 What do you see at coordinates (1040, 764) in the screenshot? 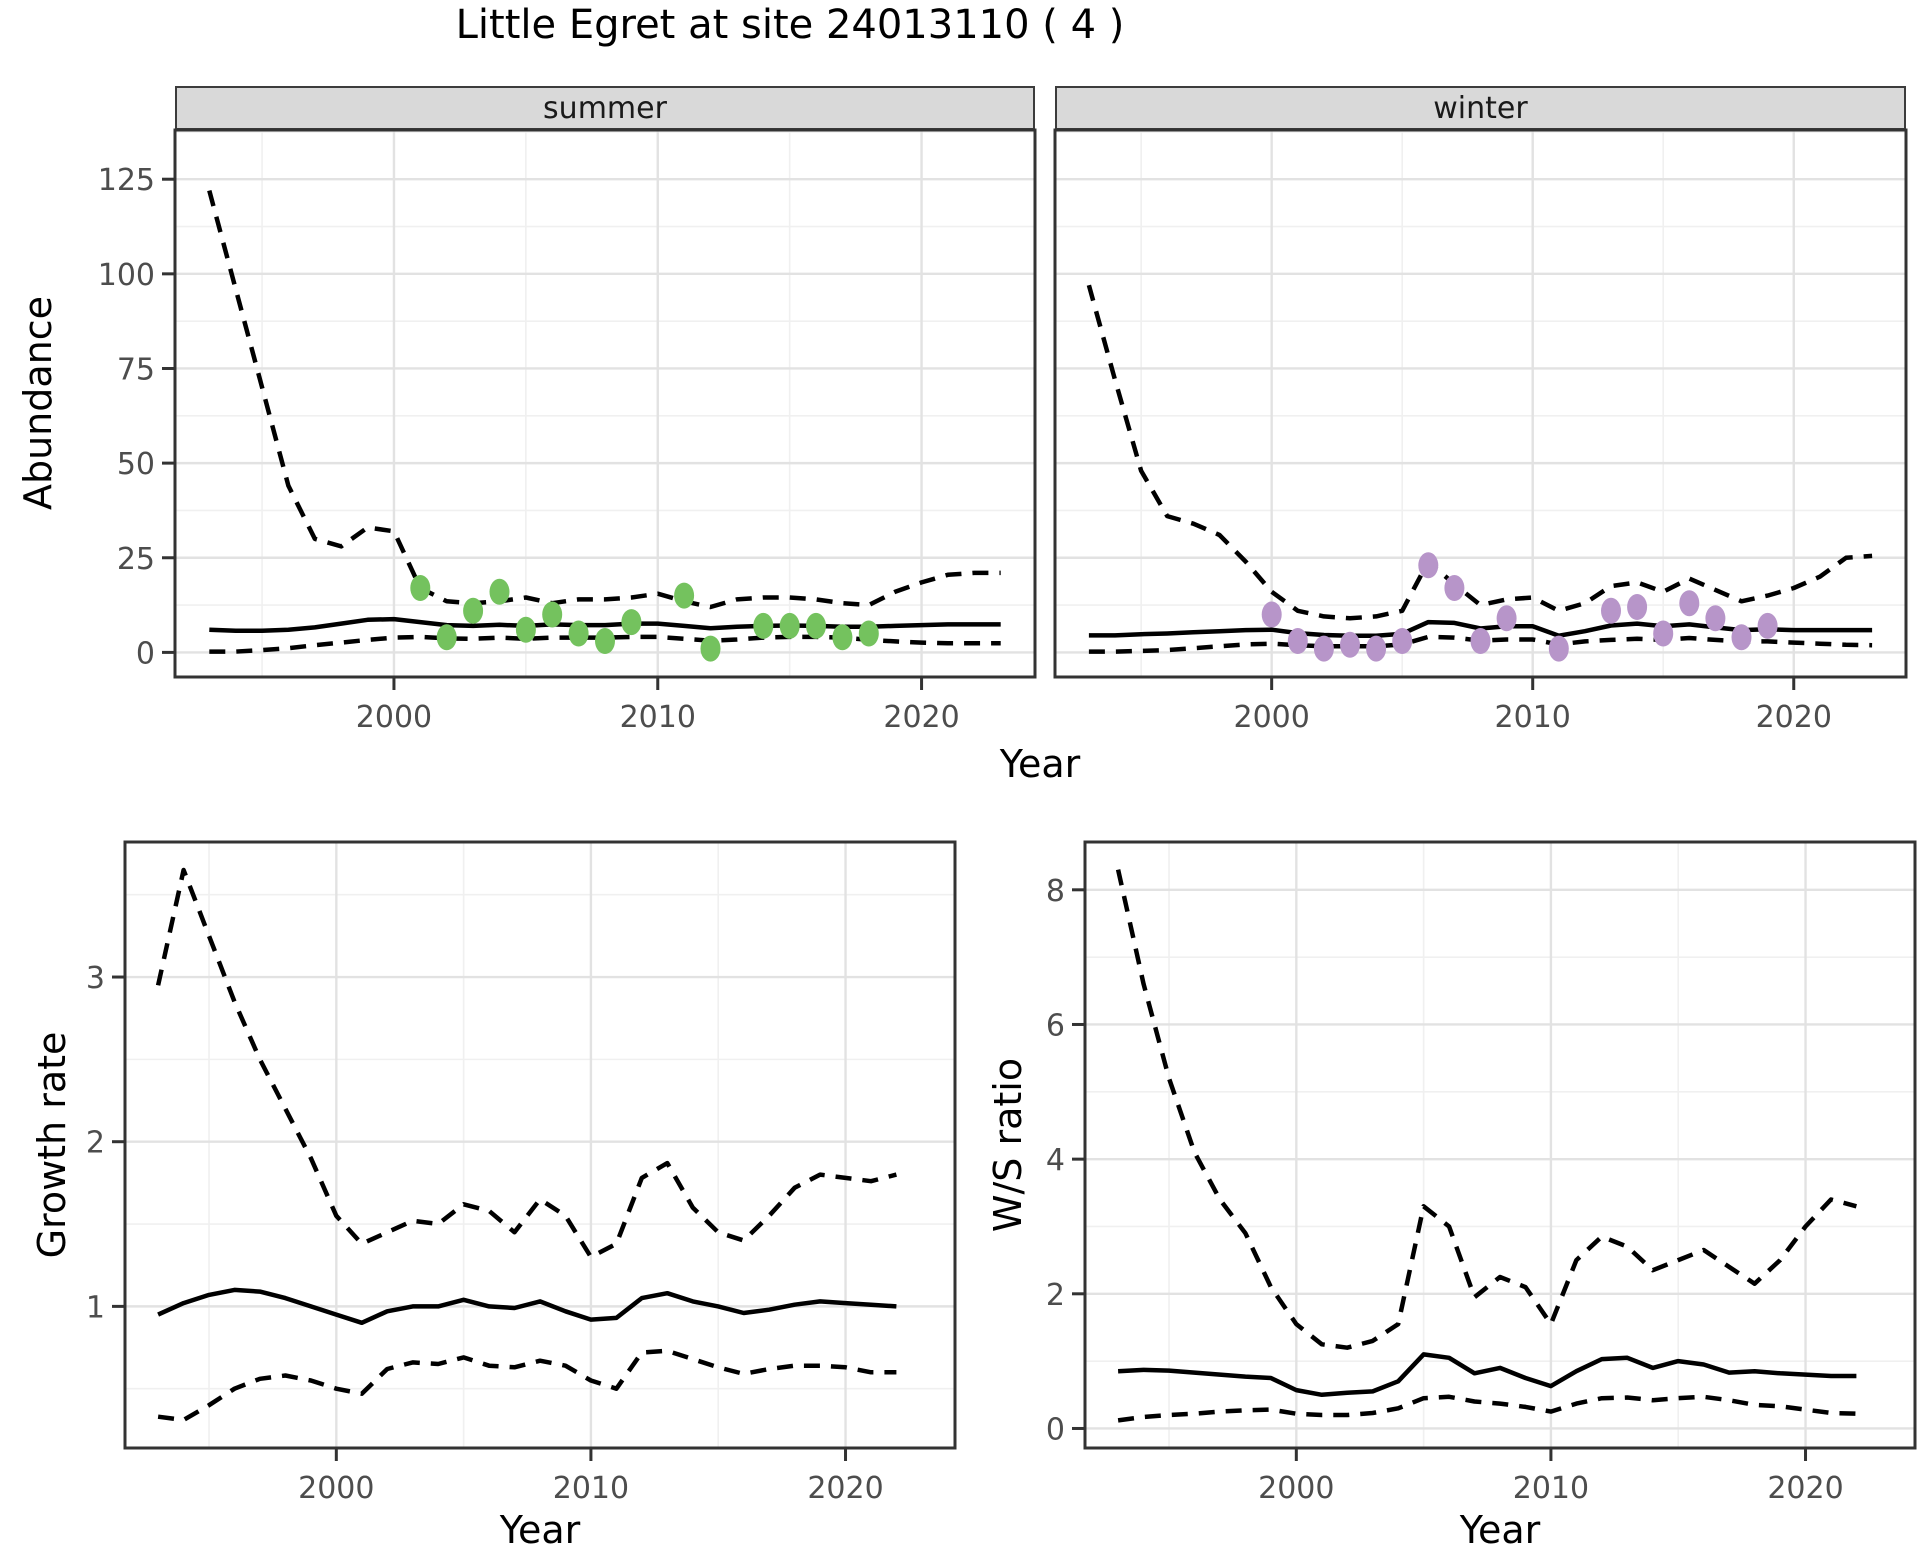
I see `abundance-x-axis-title: Year` at bounding box center [1040, 764].